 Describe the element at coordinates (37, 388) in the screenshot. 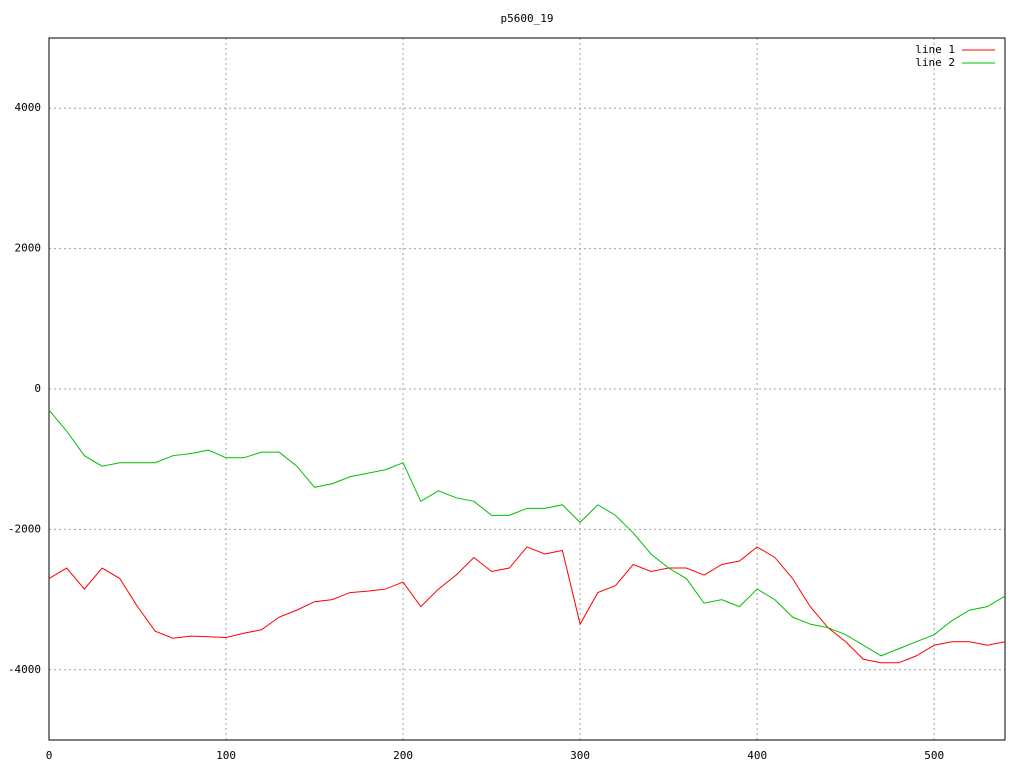

I see `y-tick-label: 0` at that location.